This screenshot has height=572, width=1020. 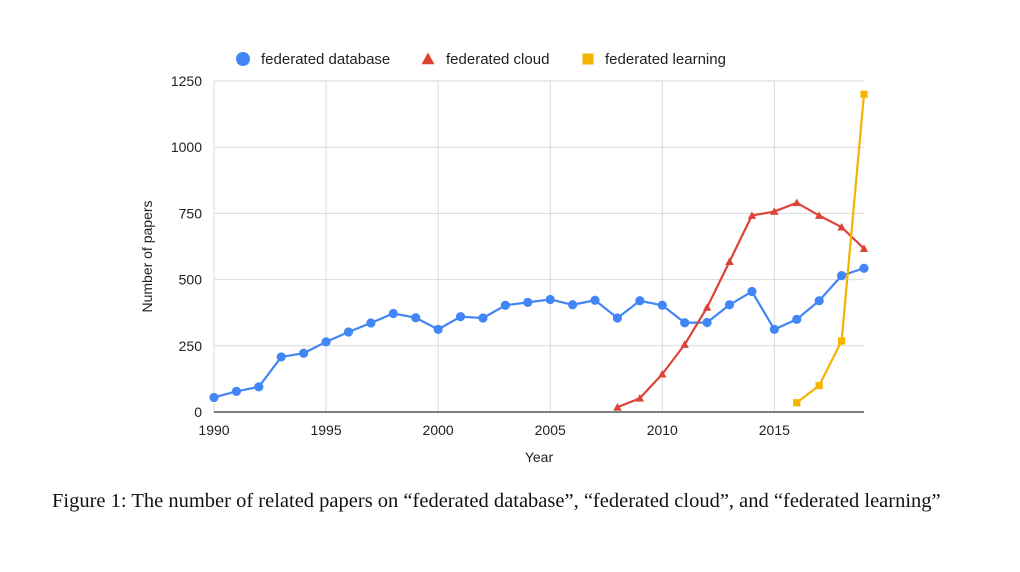 What do you see at coordinates (774, 430) in the screenshot?
I see `x-tick-label: 2015` at bounding box center [774, 430].